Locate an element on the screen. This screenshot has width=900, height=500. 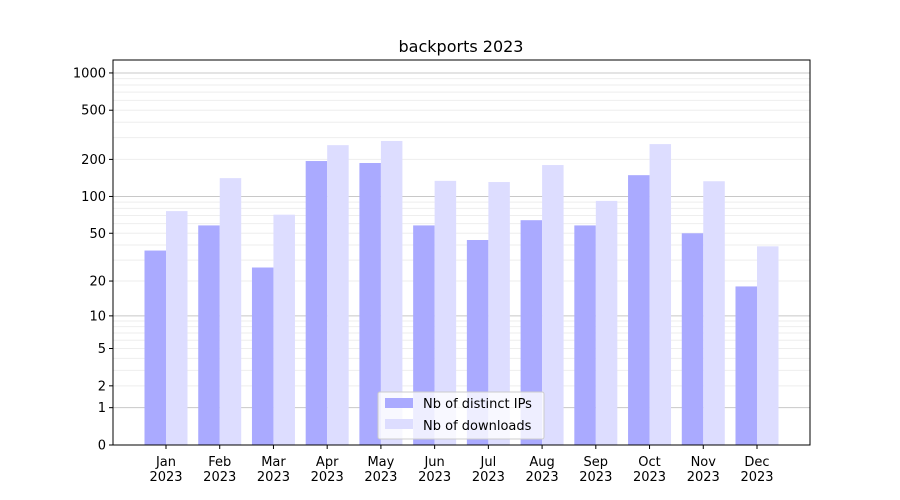
x-tick-label-line: Jul is located at coordinates (488, 462).